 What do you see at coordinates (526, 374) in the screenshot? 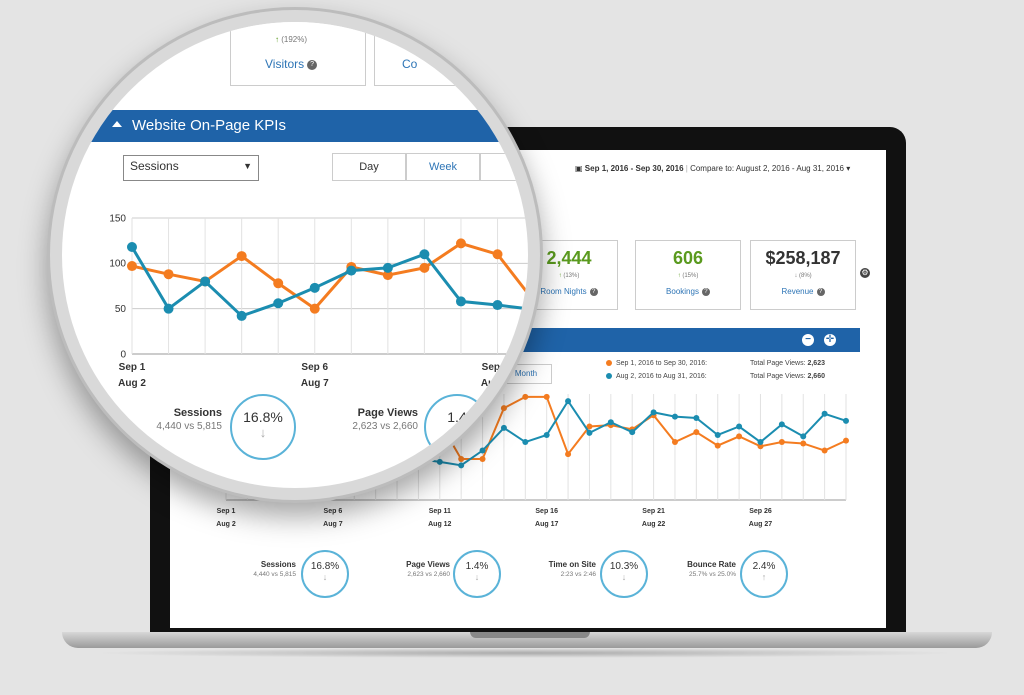
I see `month-button: Month` at bounding box center [526, 374].